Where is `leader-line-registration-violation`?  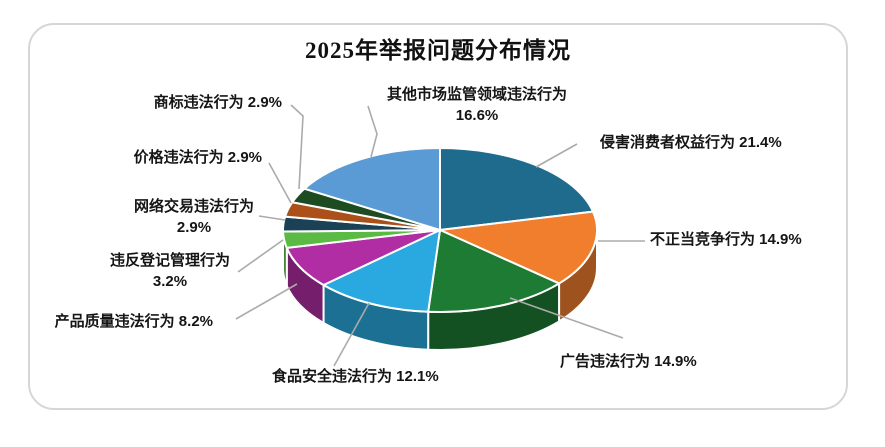
leader-line-registration-violation is located at coordinates (260, 256).